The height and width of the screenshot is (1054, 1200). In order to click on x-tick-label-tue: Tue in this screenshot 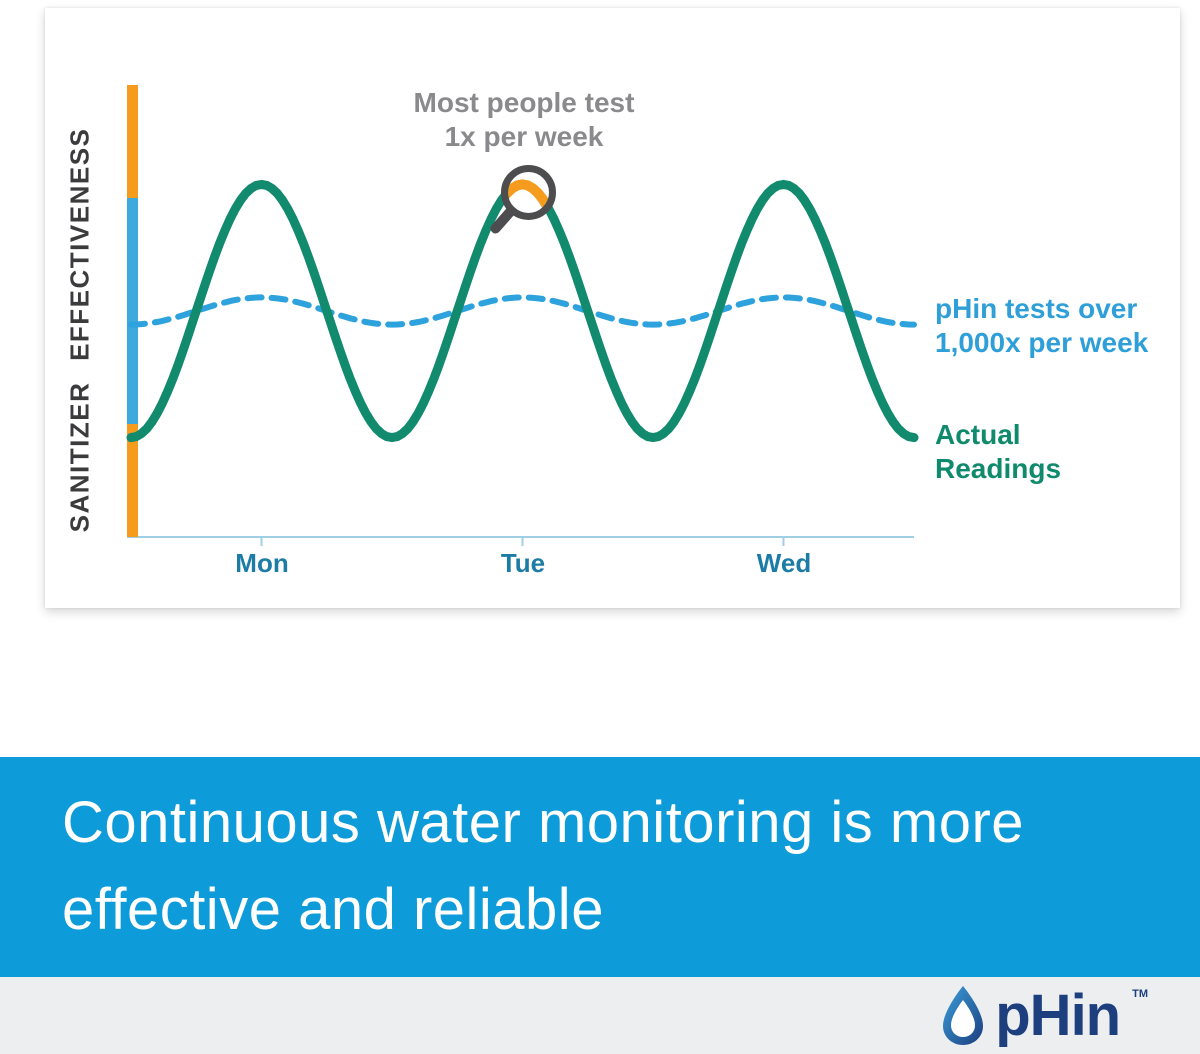, I will do `click(523, 563)`.